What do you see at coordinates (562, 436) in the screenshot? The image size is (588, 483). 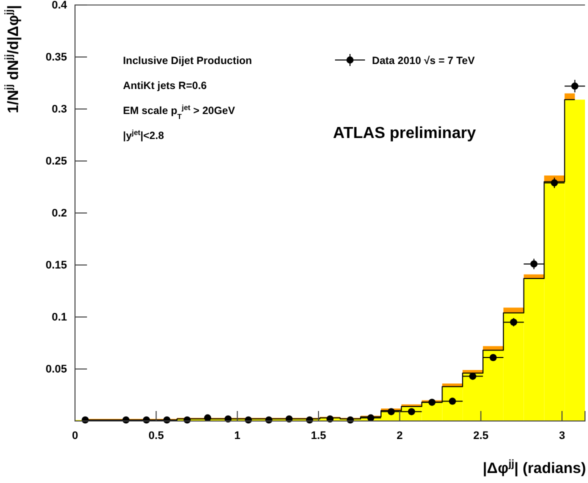 I see `x-tick-label: 3` at bounding box center [562, 436].